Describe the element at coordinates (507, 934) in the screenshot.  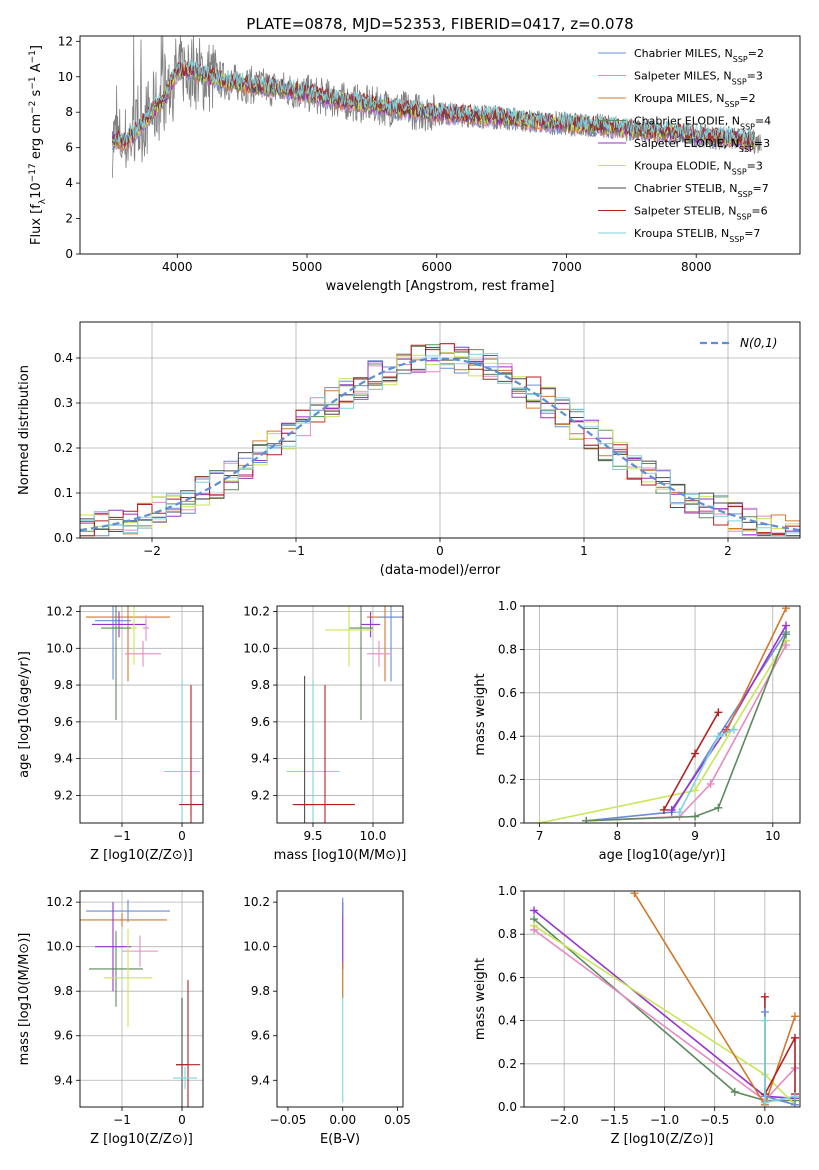
I see `y-tick-label: 0.8` at that location.